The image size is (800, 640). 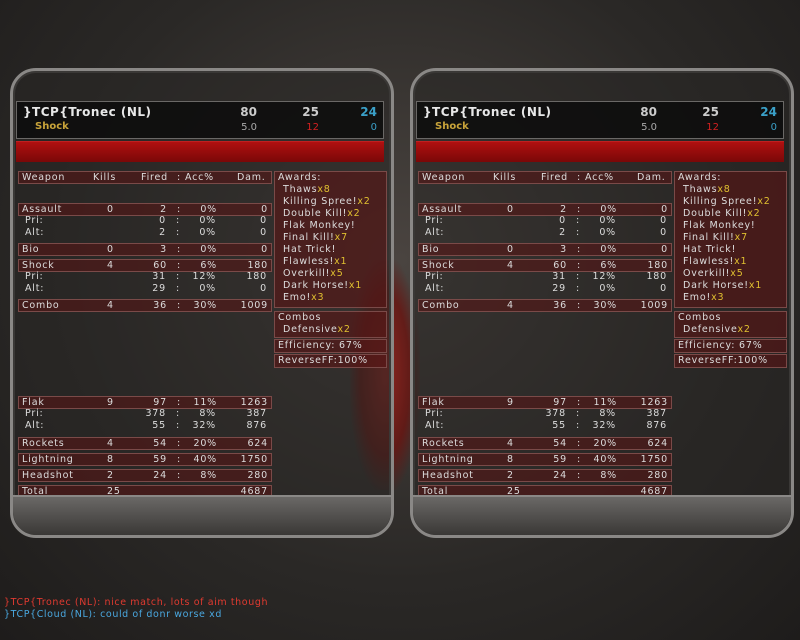 What do you see at coordinates (344, 329) in the screenshot?
I see `combo-count: x2` at bounding box center [344, 329].